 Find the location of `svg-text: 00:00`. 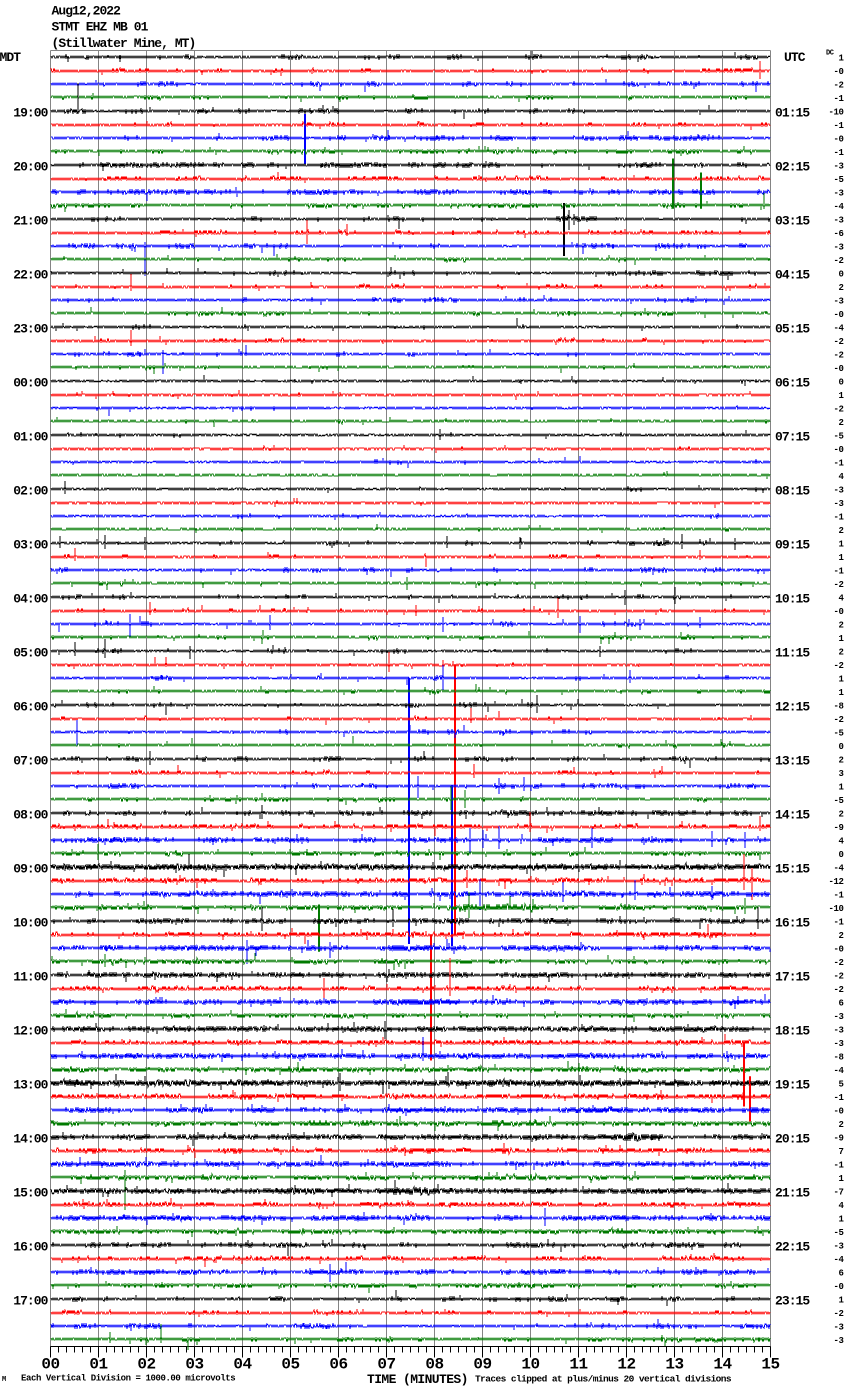

svg-text: 00:00 is located at coordinates (30, 383).